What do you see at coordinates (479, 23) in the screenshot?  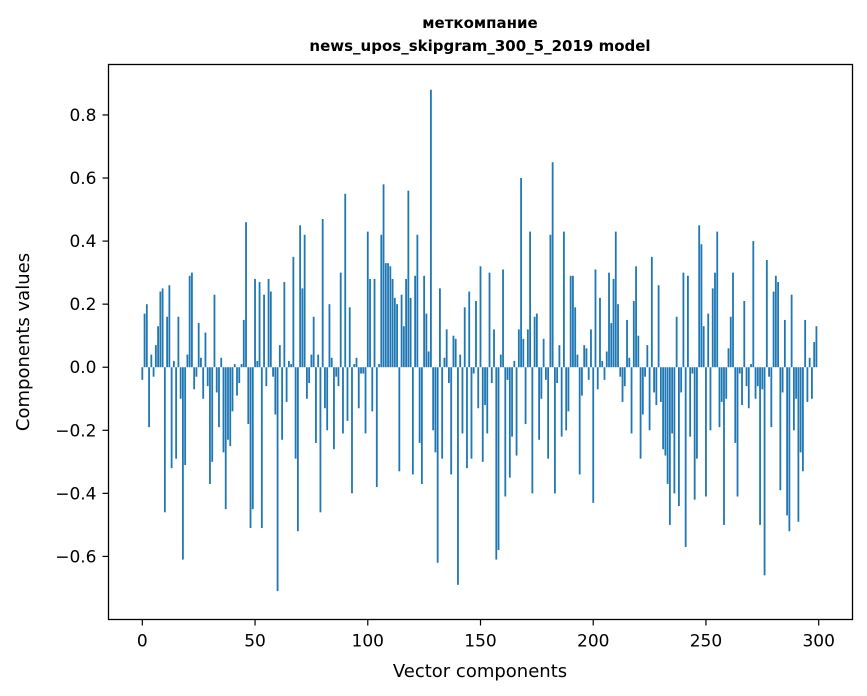 I see `chart-title-line1: меткомпание` at bounding box center [479, 23].